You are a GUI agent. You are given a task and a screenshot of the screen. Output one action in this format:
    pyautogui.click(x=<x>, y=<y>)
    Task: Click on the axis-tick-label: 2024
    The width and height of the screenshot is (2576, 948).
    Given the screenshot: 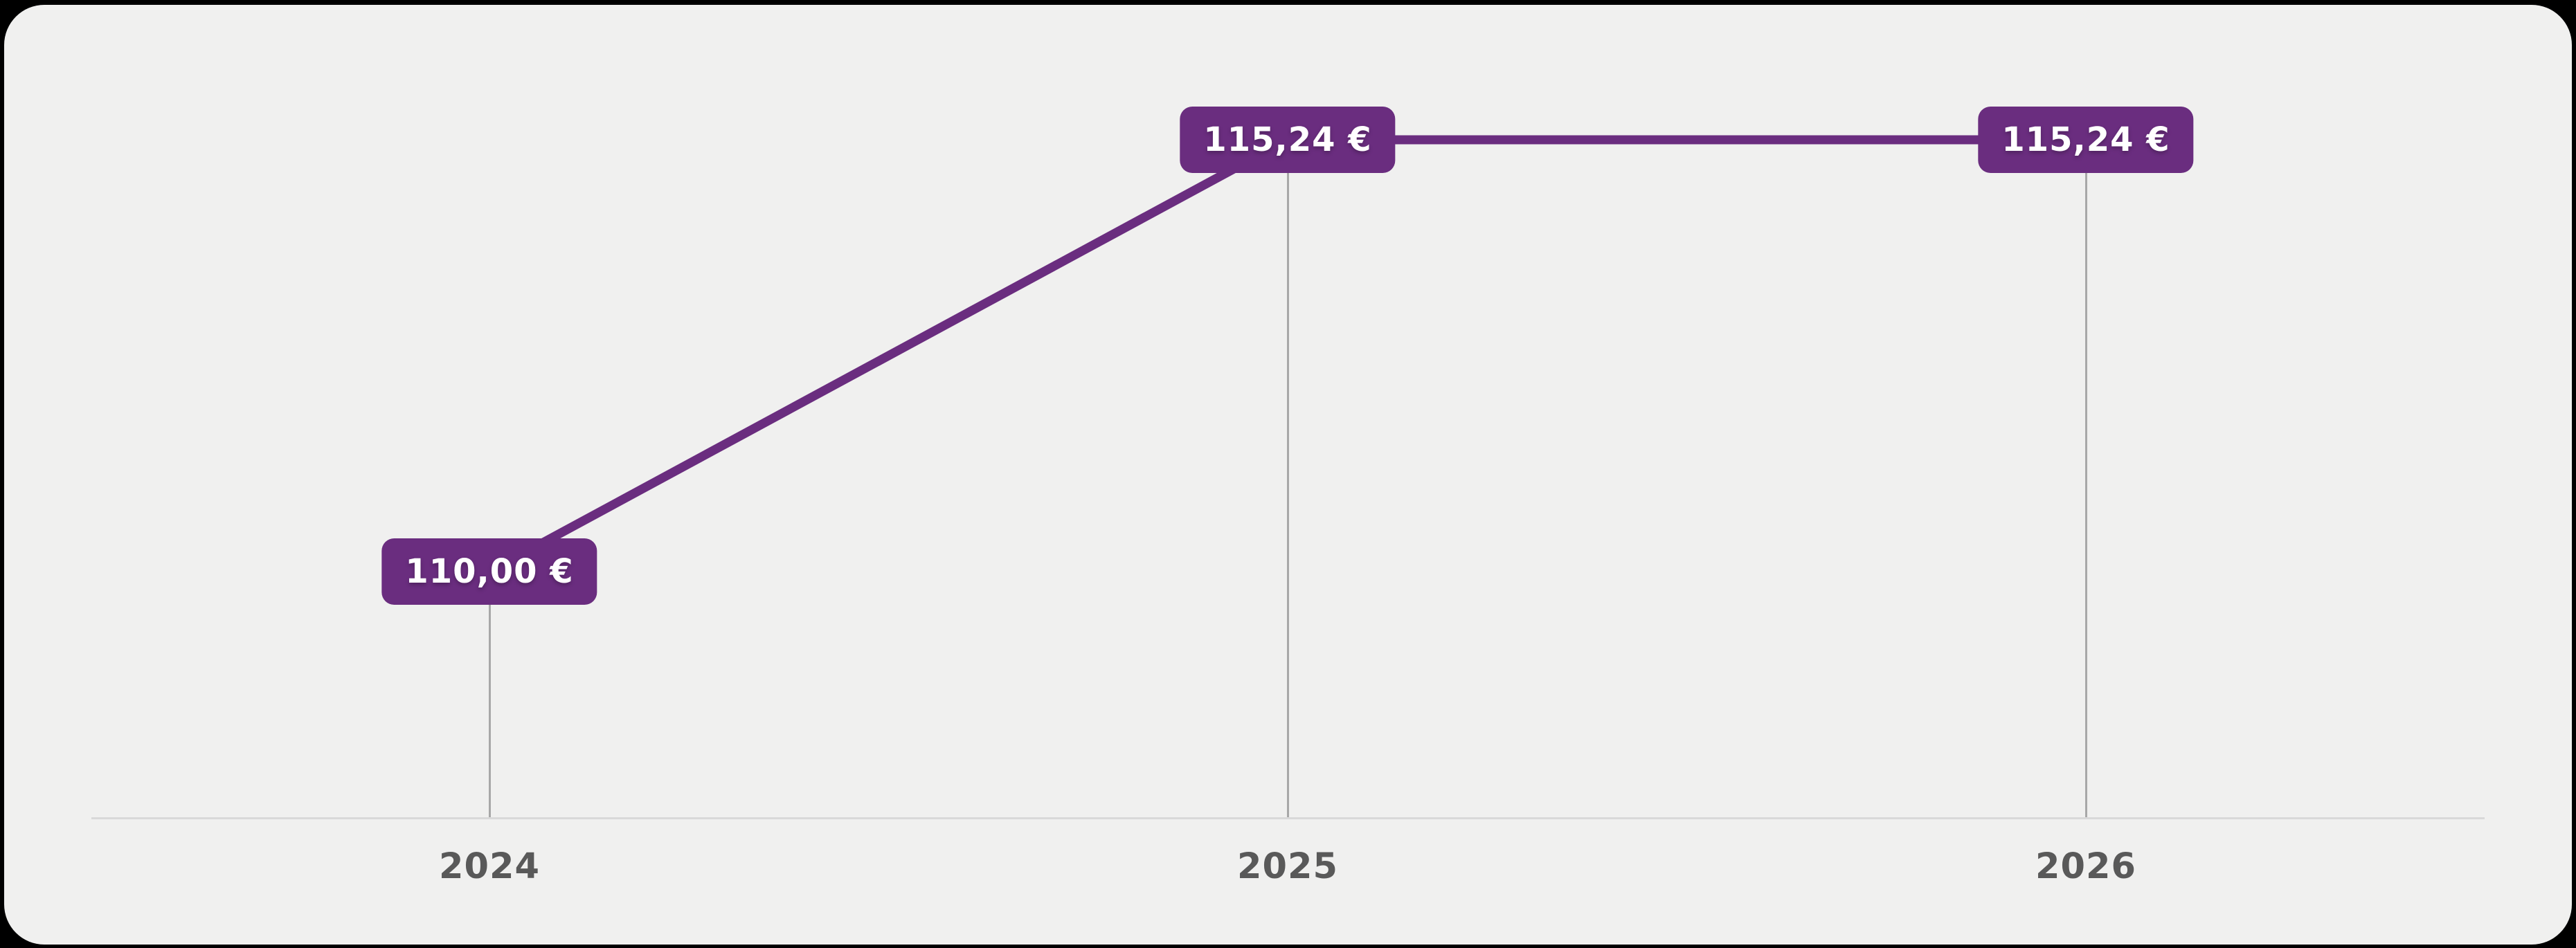 What is the action you would take?
    pyautogui.click(x=489, y=866)
    